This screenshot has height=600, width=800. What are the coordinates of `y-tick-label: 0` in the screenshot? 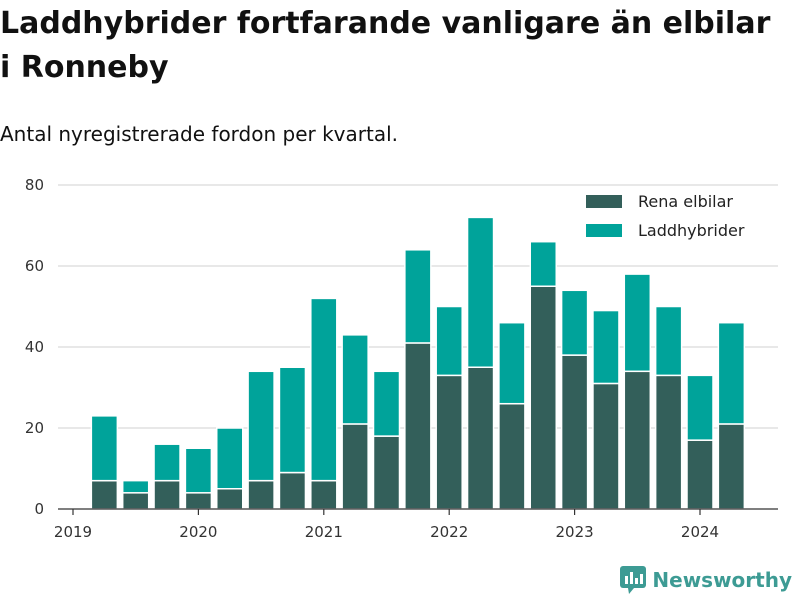 It's located at (39, 509).